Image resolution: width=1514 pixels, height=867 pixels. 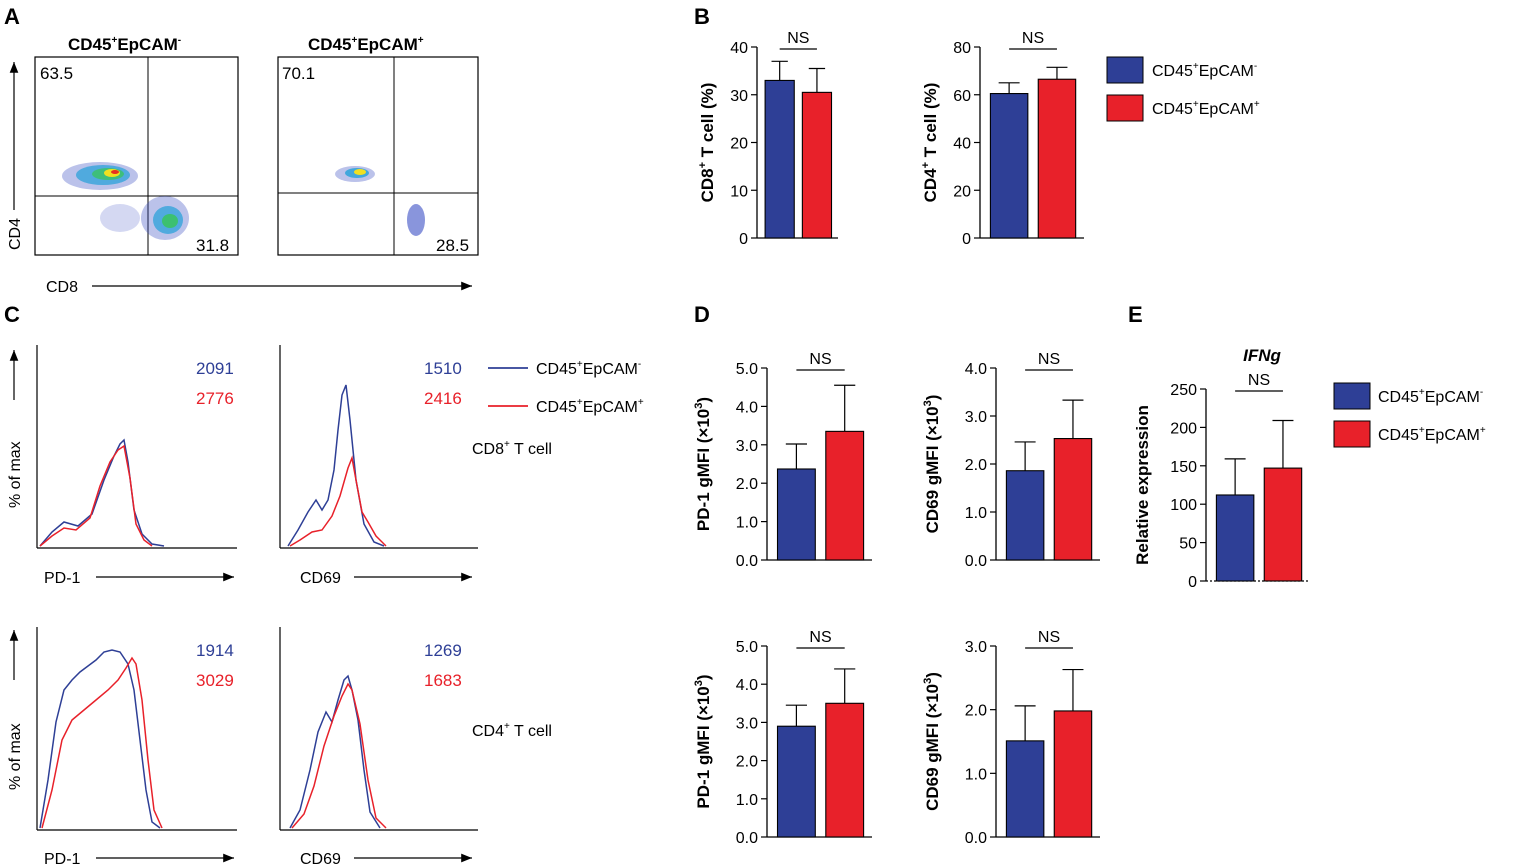 I want to click on chart-b1-tick-label: 30, so click(x=739, y=96).